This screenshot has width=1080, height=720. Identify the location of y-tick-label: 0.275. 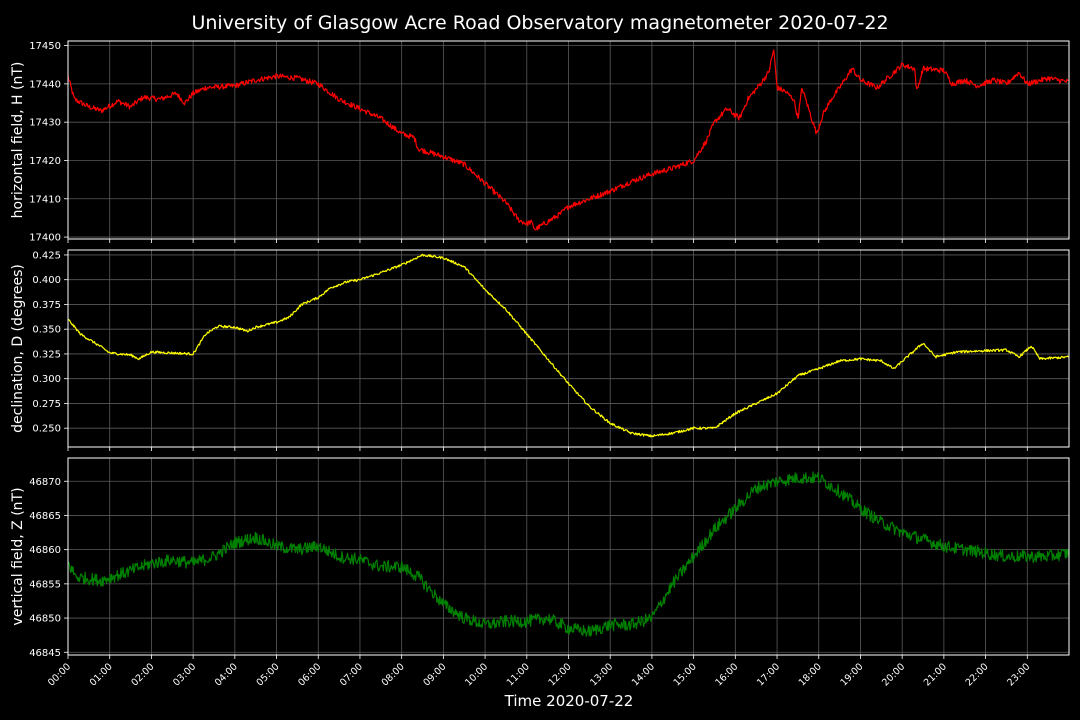
(46, 404).